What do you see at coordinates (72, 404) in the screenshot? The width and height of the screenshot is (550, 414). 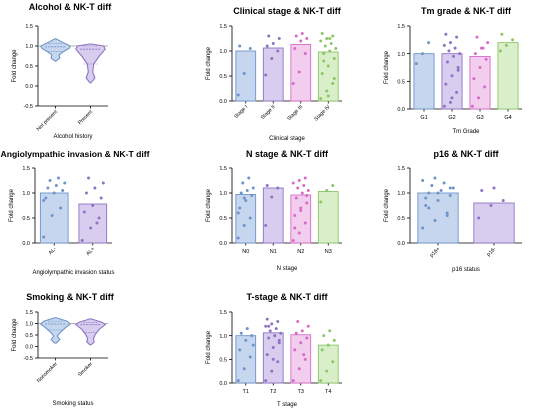 I see `x-axis-label: Smoking status` at bounding box center [72, 404].